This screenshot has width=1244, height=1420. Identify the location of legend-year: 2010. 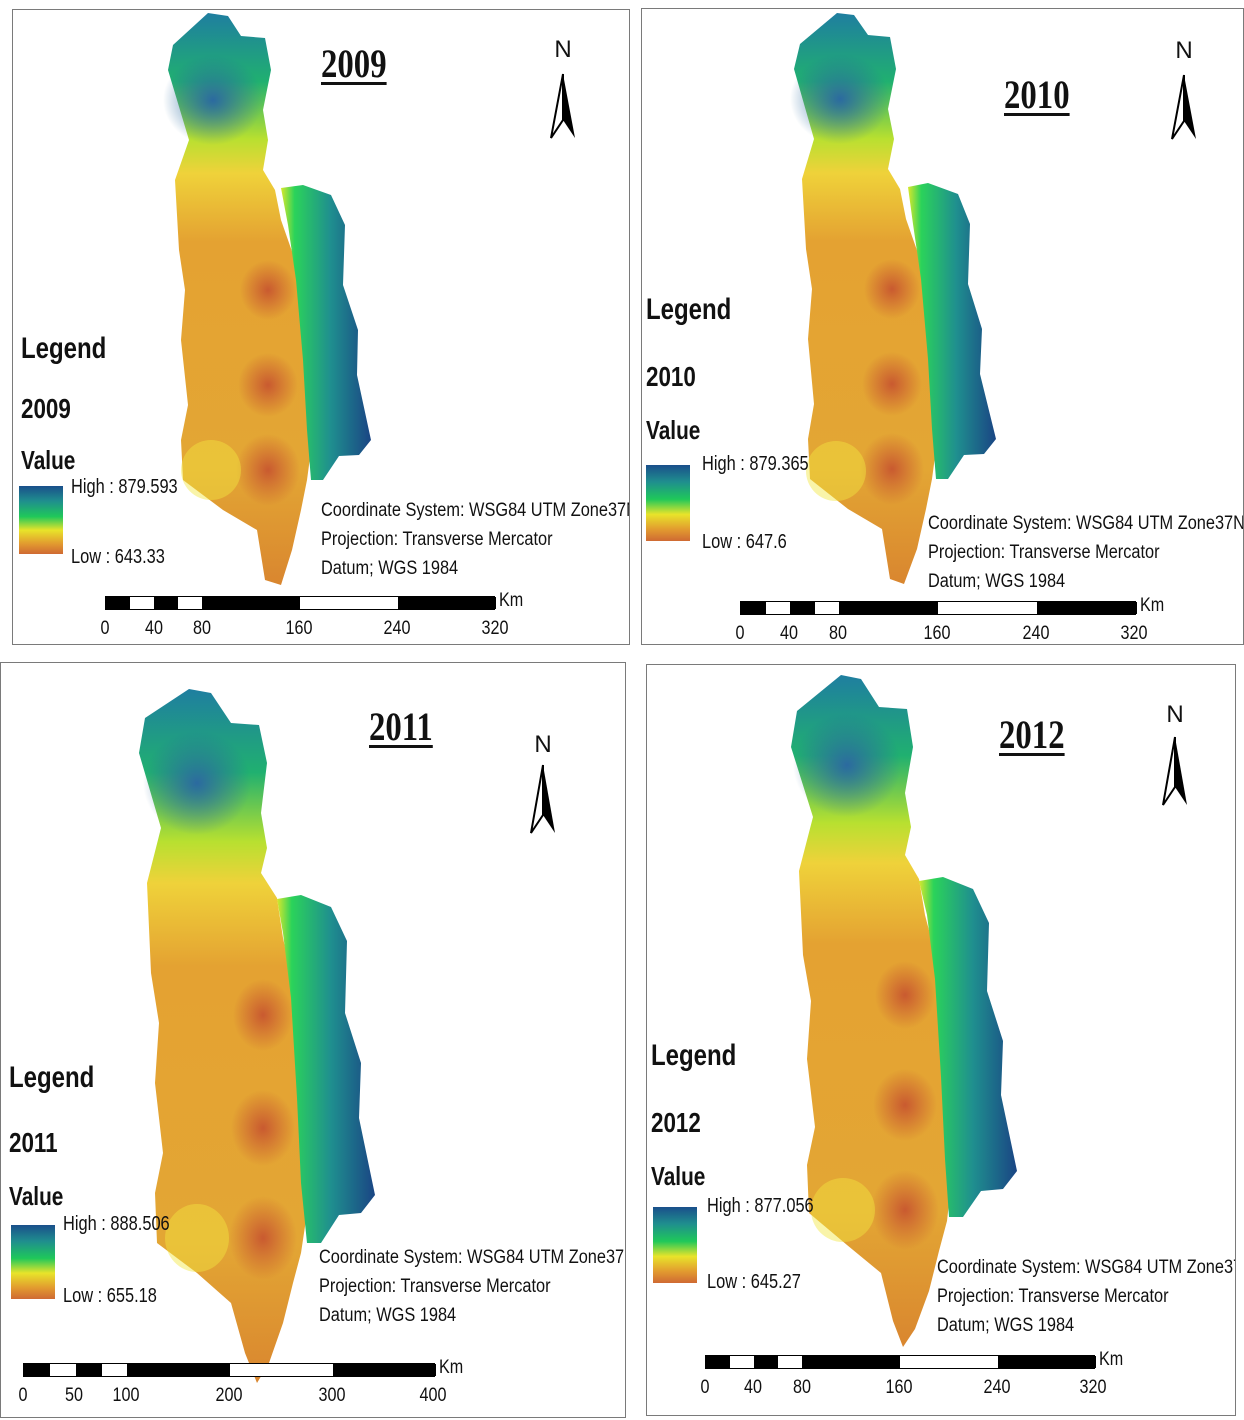
(671, 376).